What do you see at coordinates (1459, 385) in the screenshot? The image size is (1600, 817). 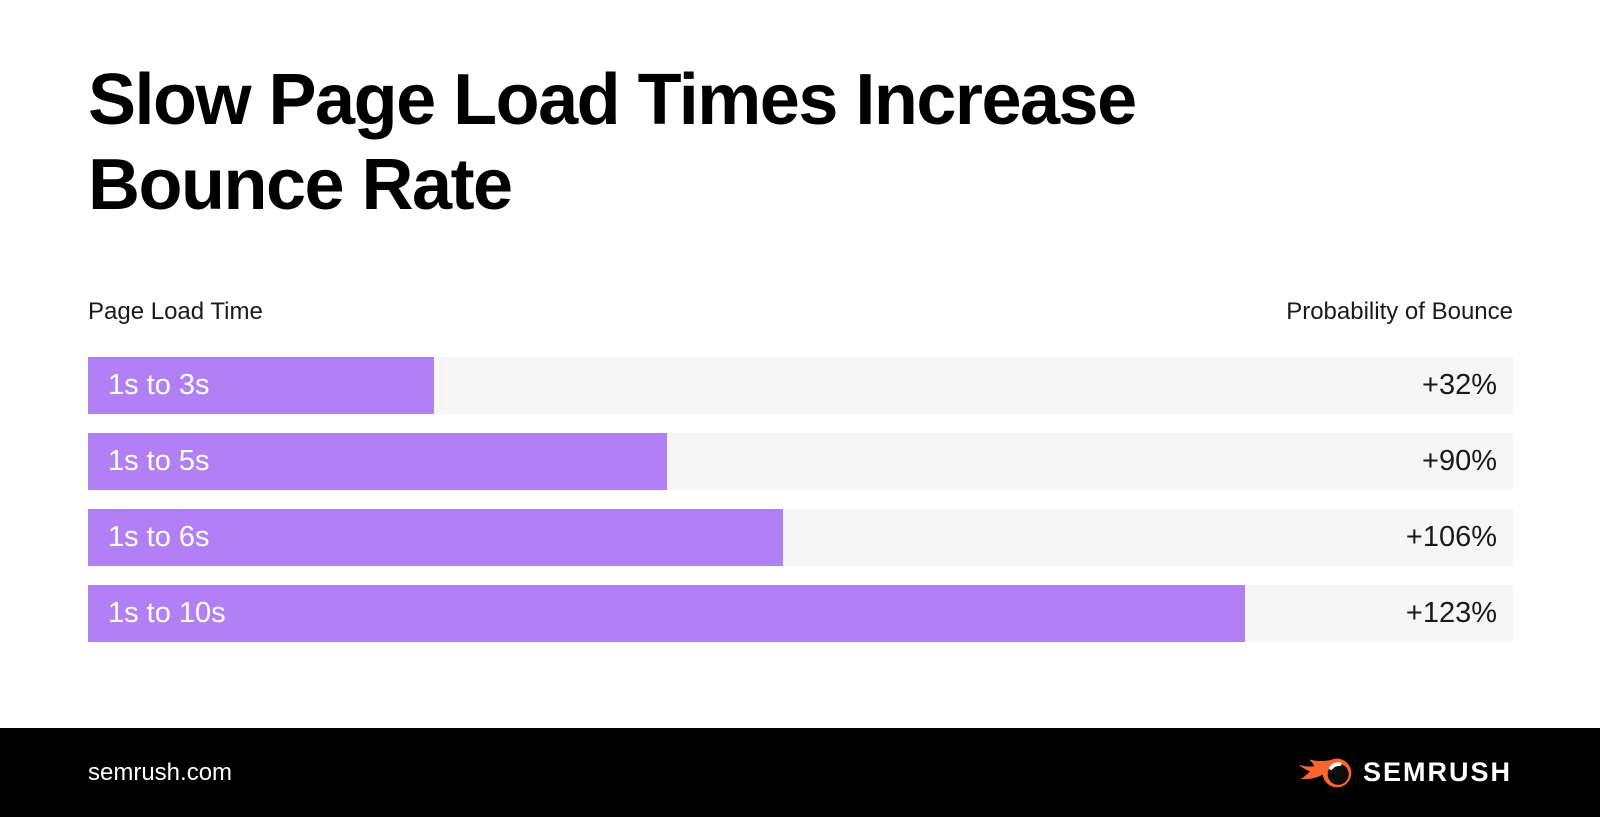 I see `bar-value-label: +32%` at bounding box center [1459, 385].